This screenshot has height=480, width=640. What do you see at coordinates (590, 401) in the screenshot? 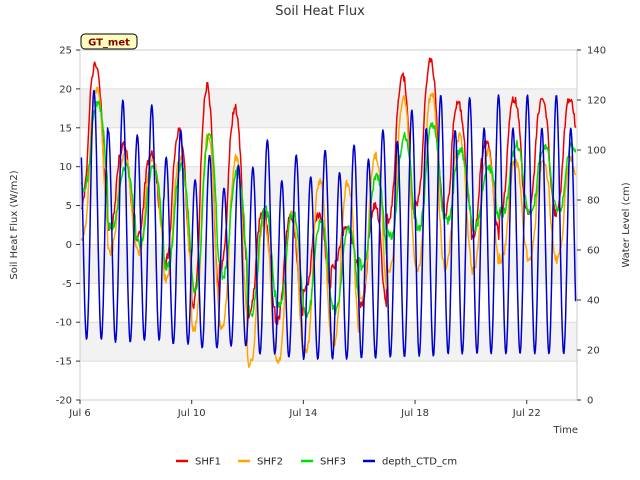
I see `y-right-tick-label: 0` at bounding box center [590, 401].